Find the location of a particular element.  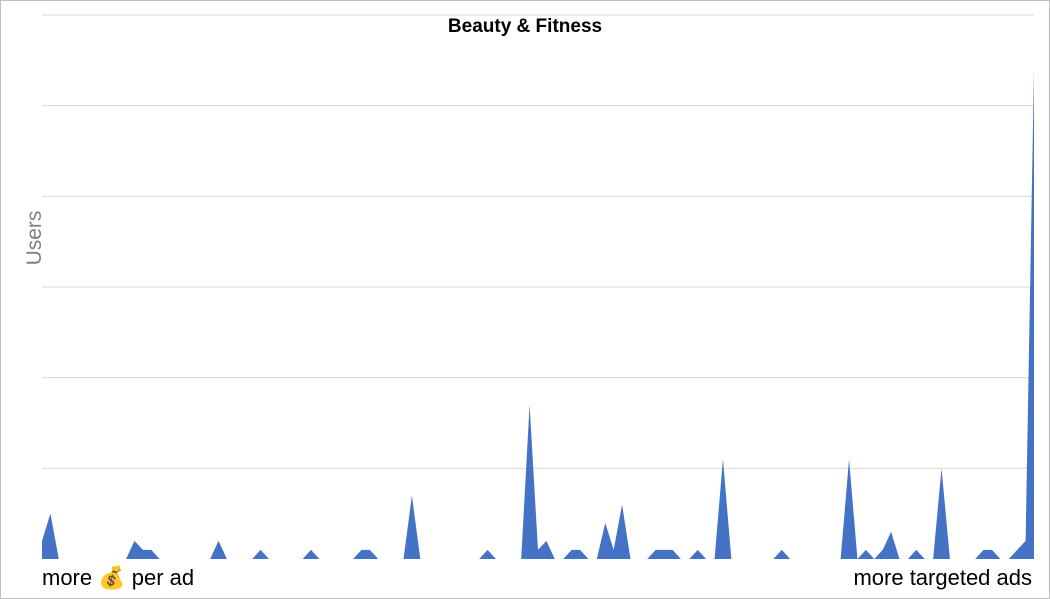

chart-title: Beauty & Fitness is located at coordinates (525, 26).